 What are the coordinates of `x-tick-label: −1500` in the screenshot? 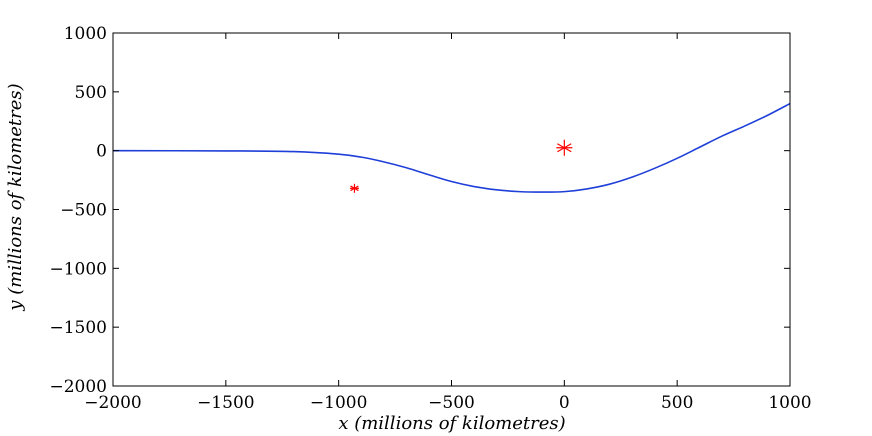 It's located at (226, 403).